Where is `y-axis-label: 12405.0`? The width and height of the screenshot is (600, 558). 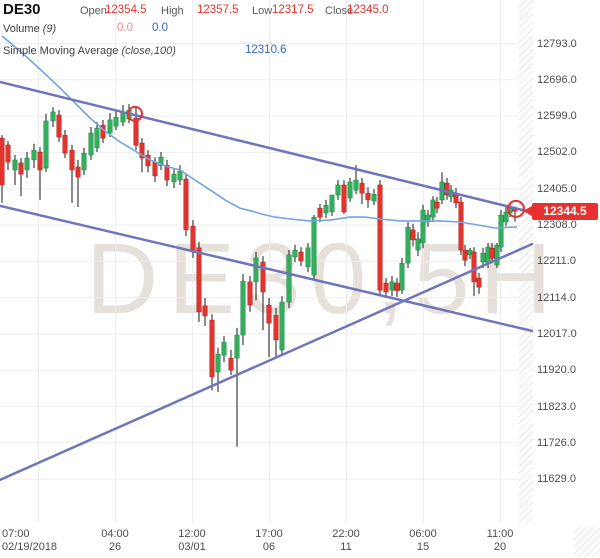 y-axis-label: 12405.0 is located at coordinates (557, 188).